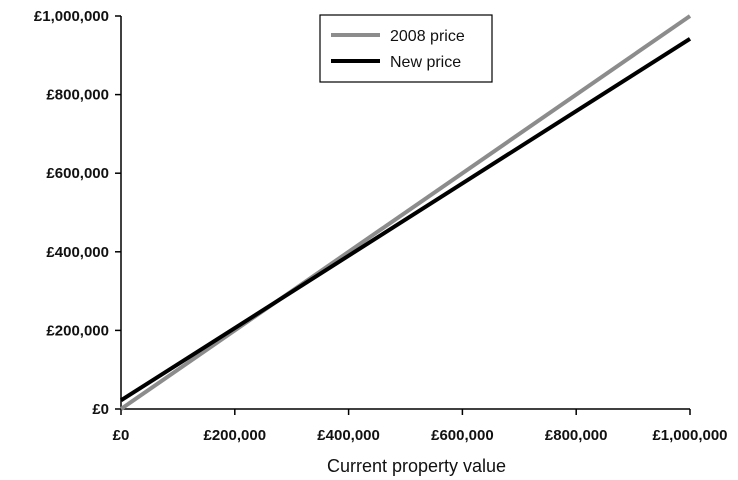  What do you see at coordinates (416, 466) in the screenshot?
I see `x-axis-title: Current property value` at bounding box center [416, 466].